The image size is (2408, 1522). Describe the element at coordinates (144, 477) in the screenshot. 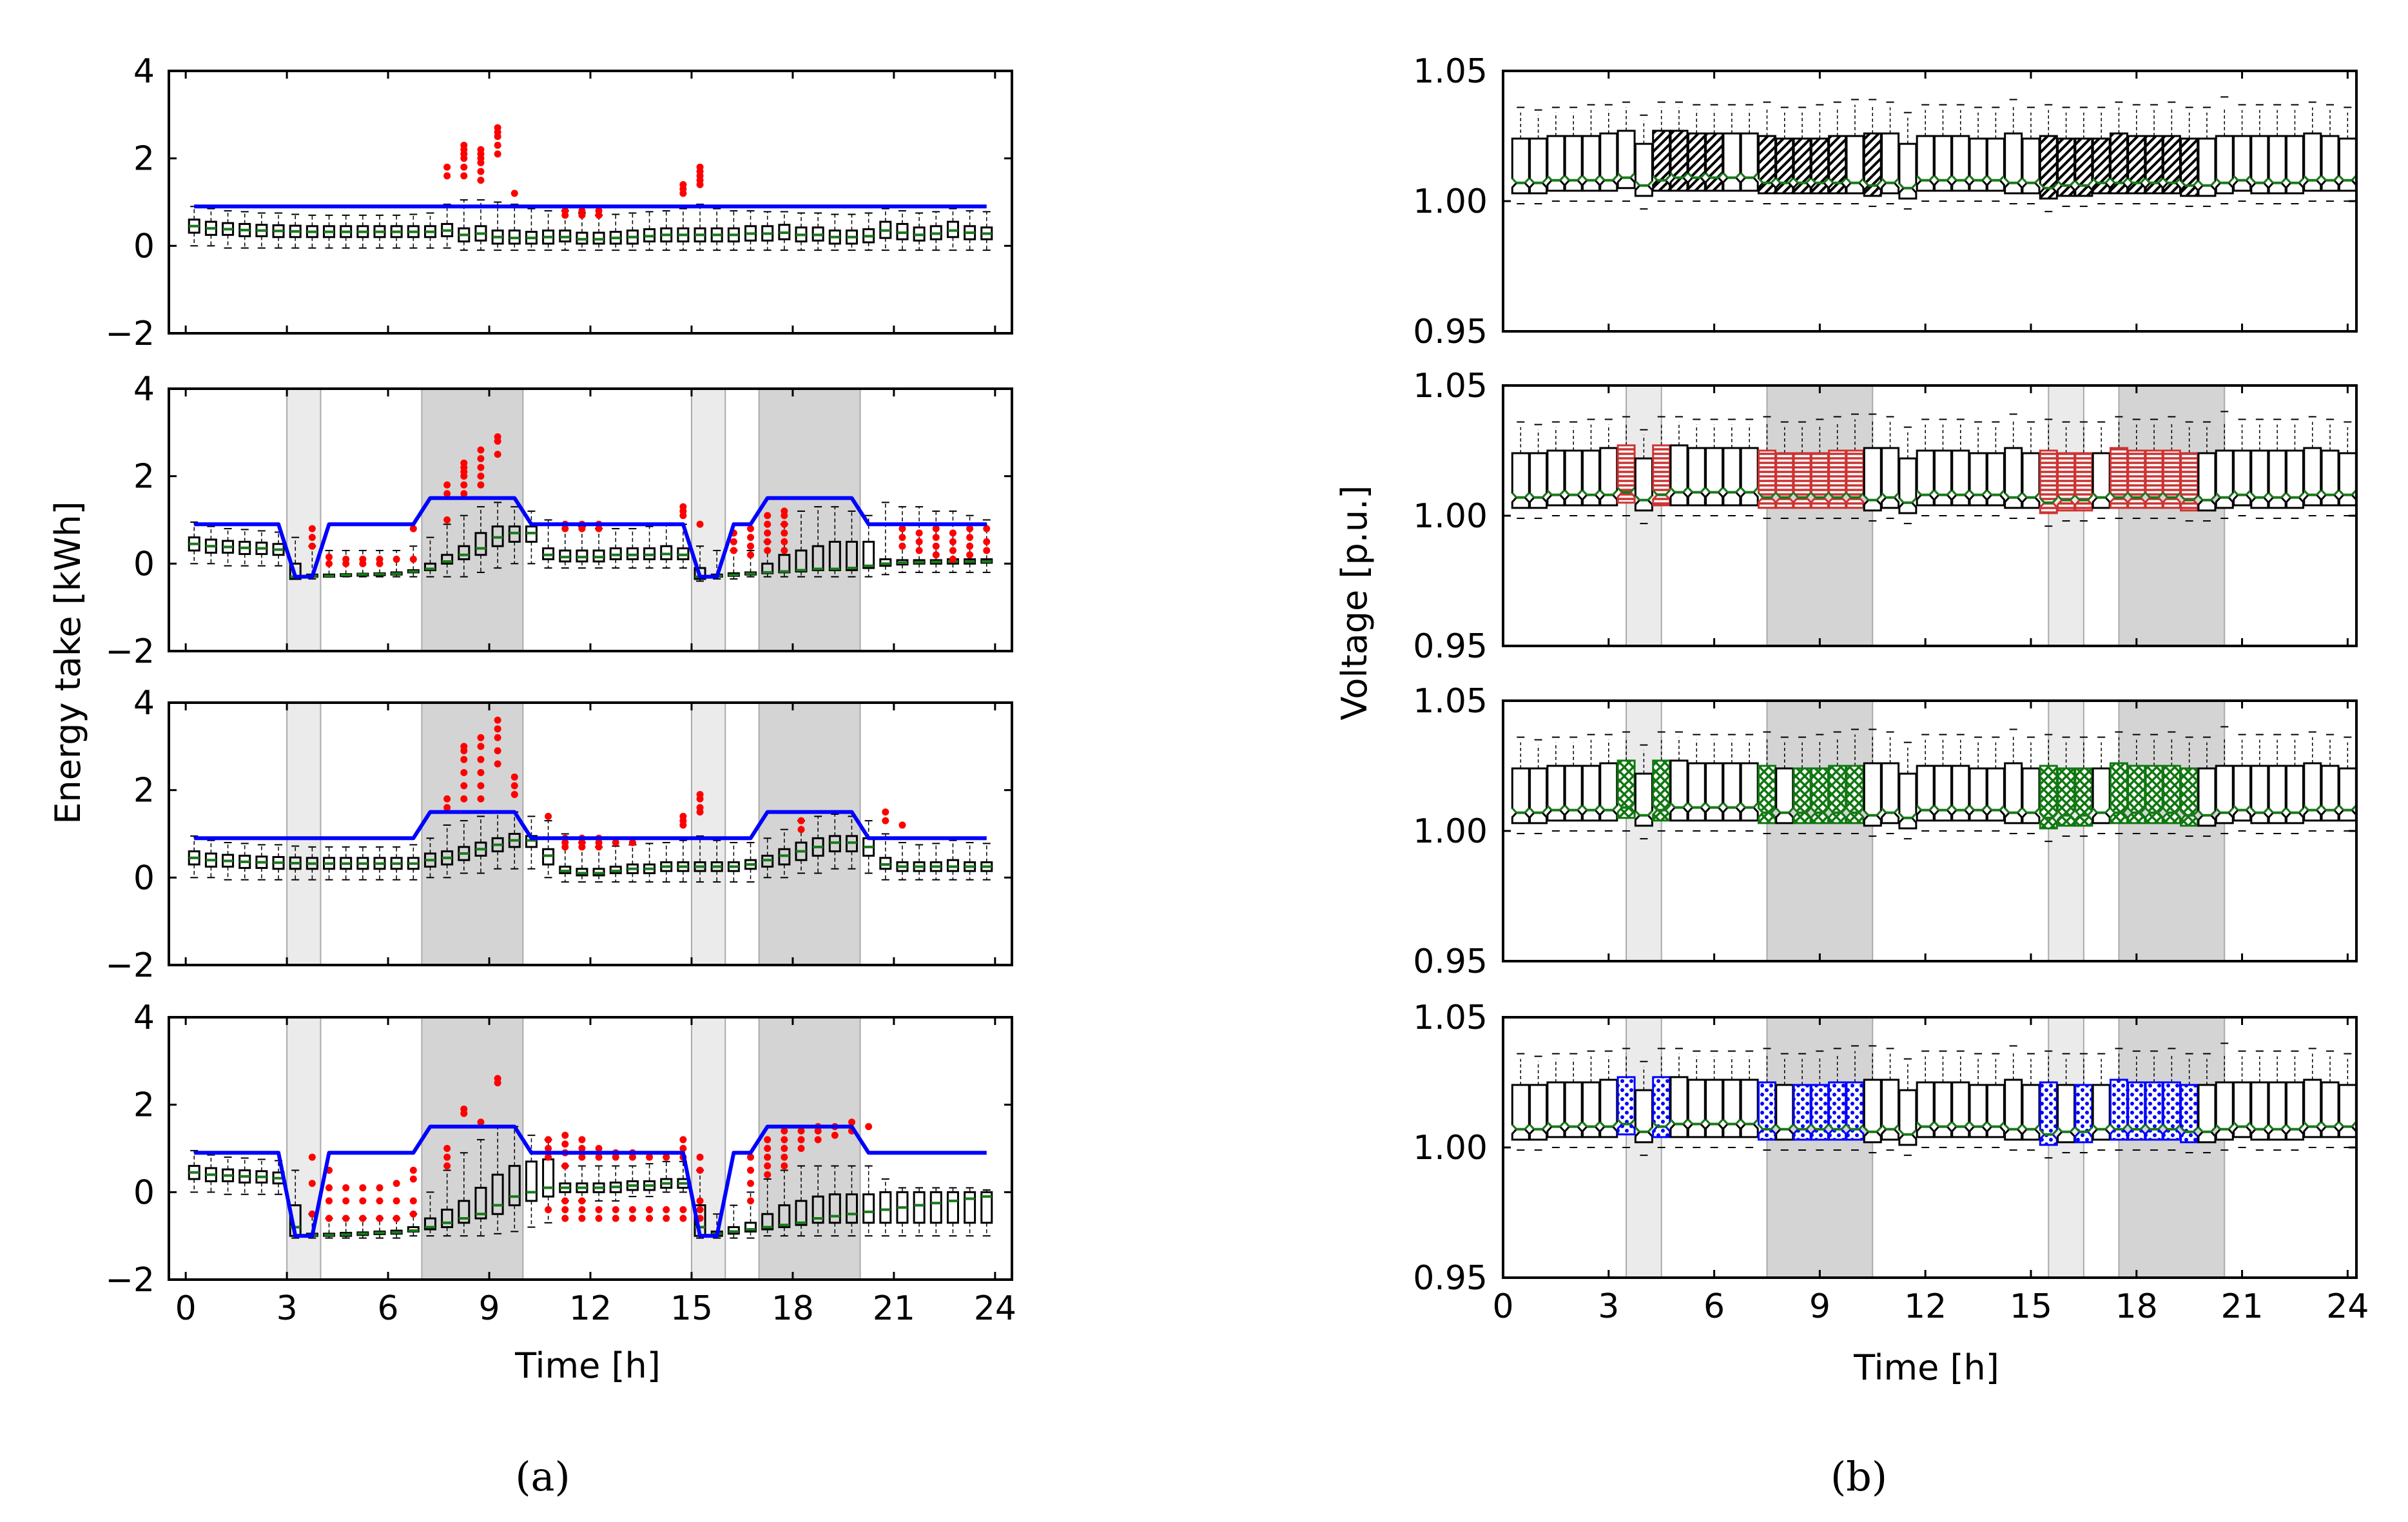

I see `ytick-label: 2` at that location.